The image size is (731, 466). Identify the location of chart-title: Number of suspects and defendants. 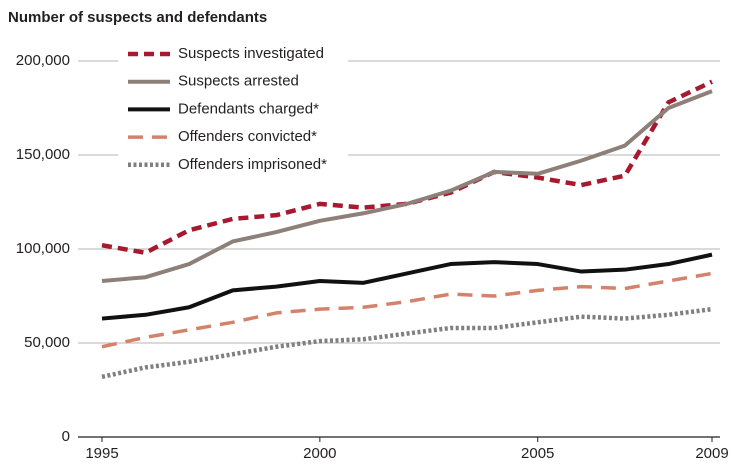
(137, 17).